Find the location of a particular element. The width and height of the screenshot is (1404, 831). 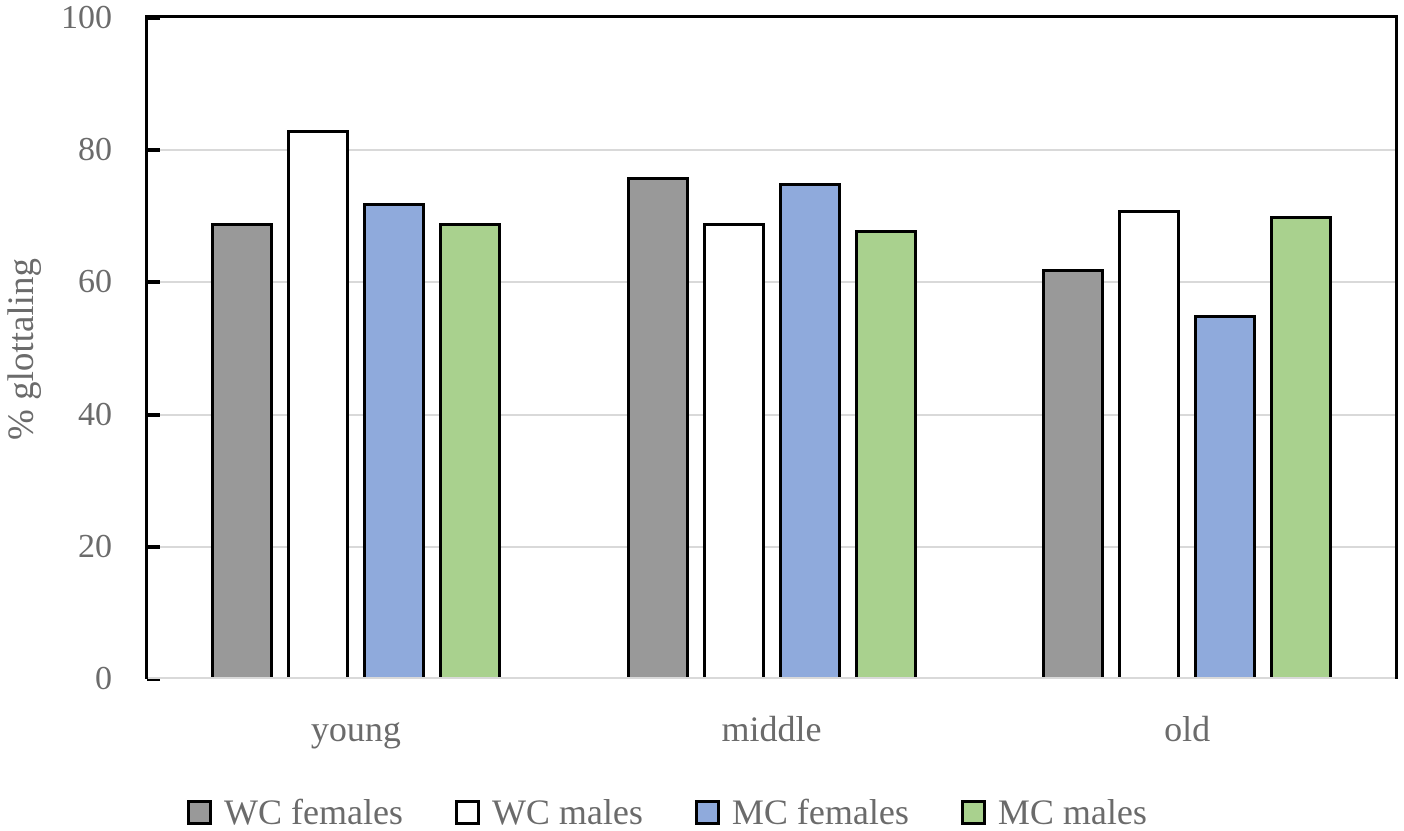

y-tick-label-60: 60 is located at coordinates (95, 282).